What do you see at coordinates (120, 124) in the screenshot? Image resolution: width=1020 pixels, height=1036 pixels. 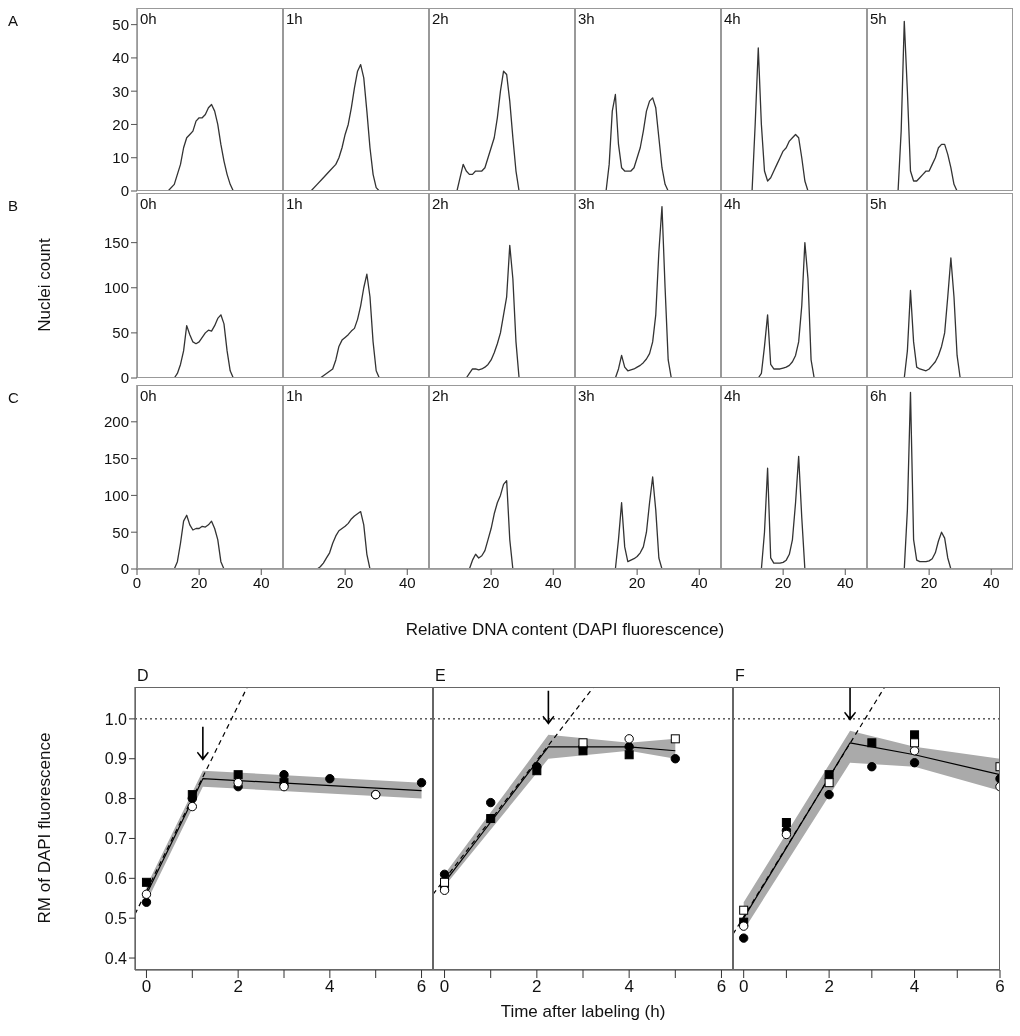 I see `y-tick-label: 20` at bounding box center [120, 124].